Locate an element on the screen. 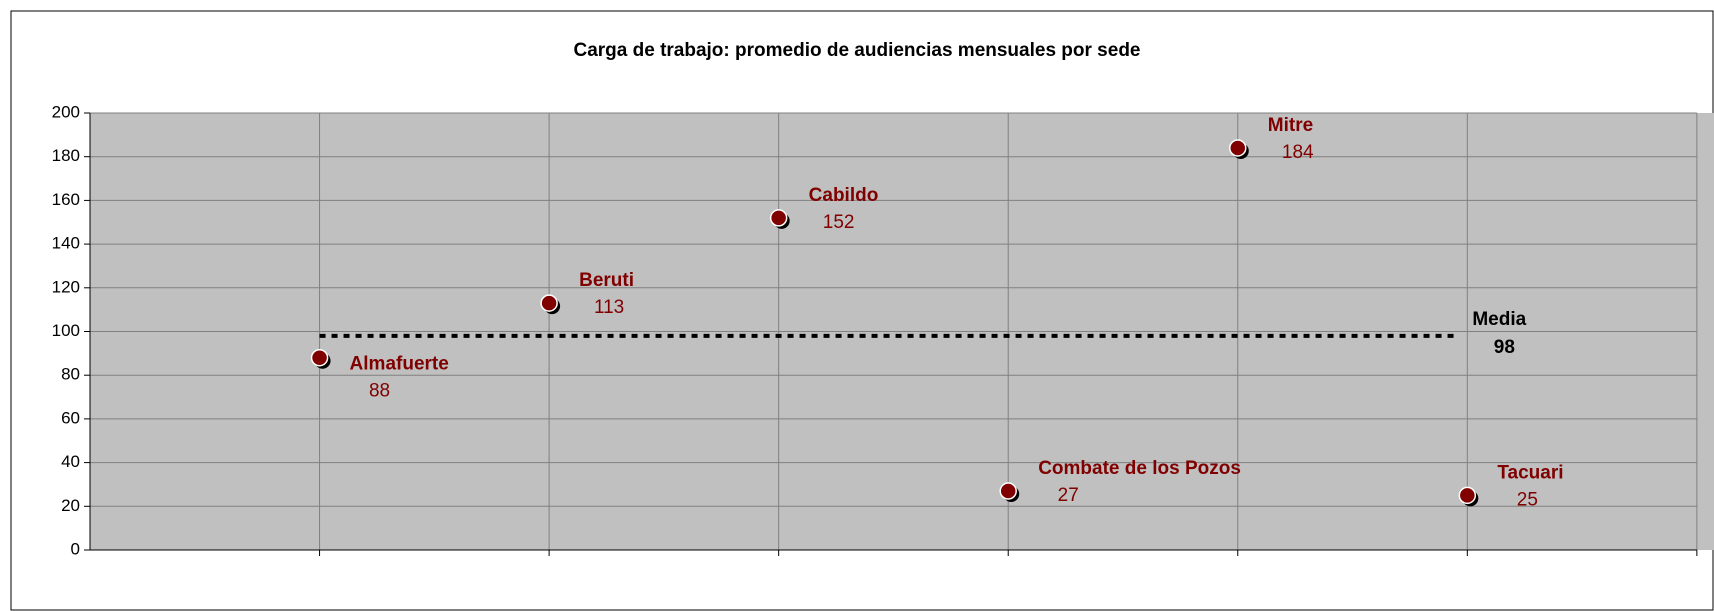  y-tick-label: 60 is located at coordinates (70, 417).